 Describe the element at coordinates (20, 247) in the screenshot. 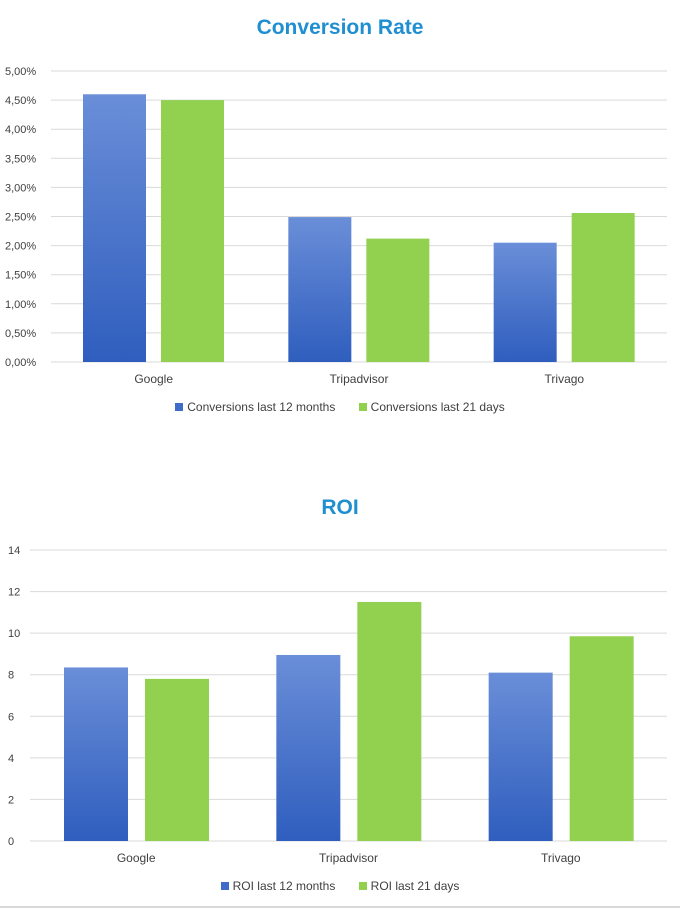

I see `y-tick-label: 2,00%` at that location.